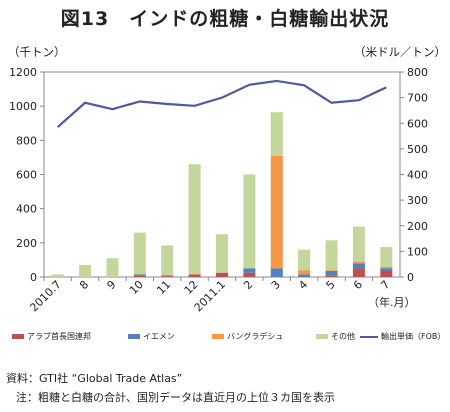 This screenshot has height=412, width=450. I want to click on legend-item: バングラデシュ, so click(247, 336).